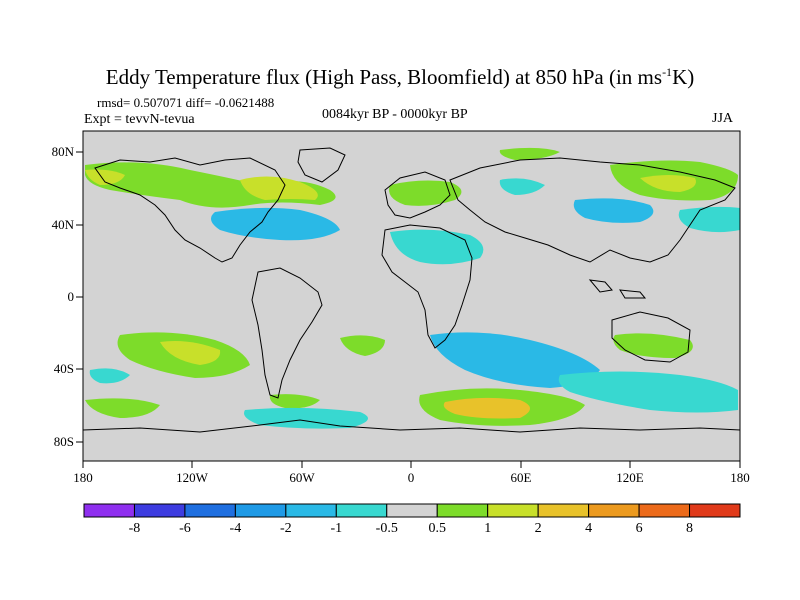  What do you see at coordinates (630, 477) in the screenshot?
I see `lon-tick-120e: 120E` at bounding box center [630, 477].